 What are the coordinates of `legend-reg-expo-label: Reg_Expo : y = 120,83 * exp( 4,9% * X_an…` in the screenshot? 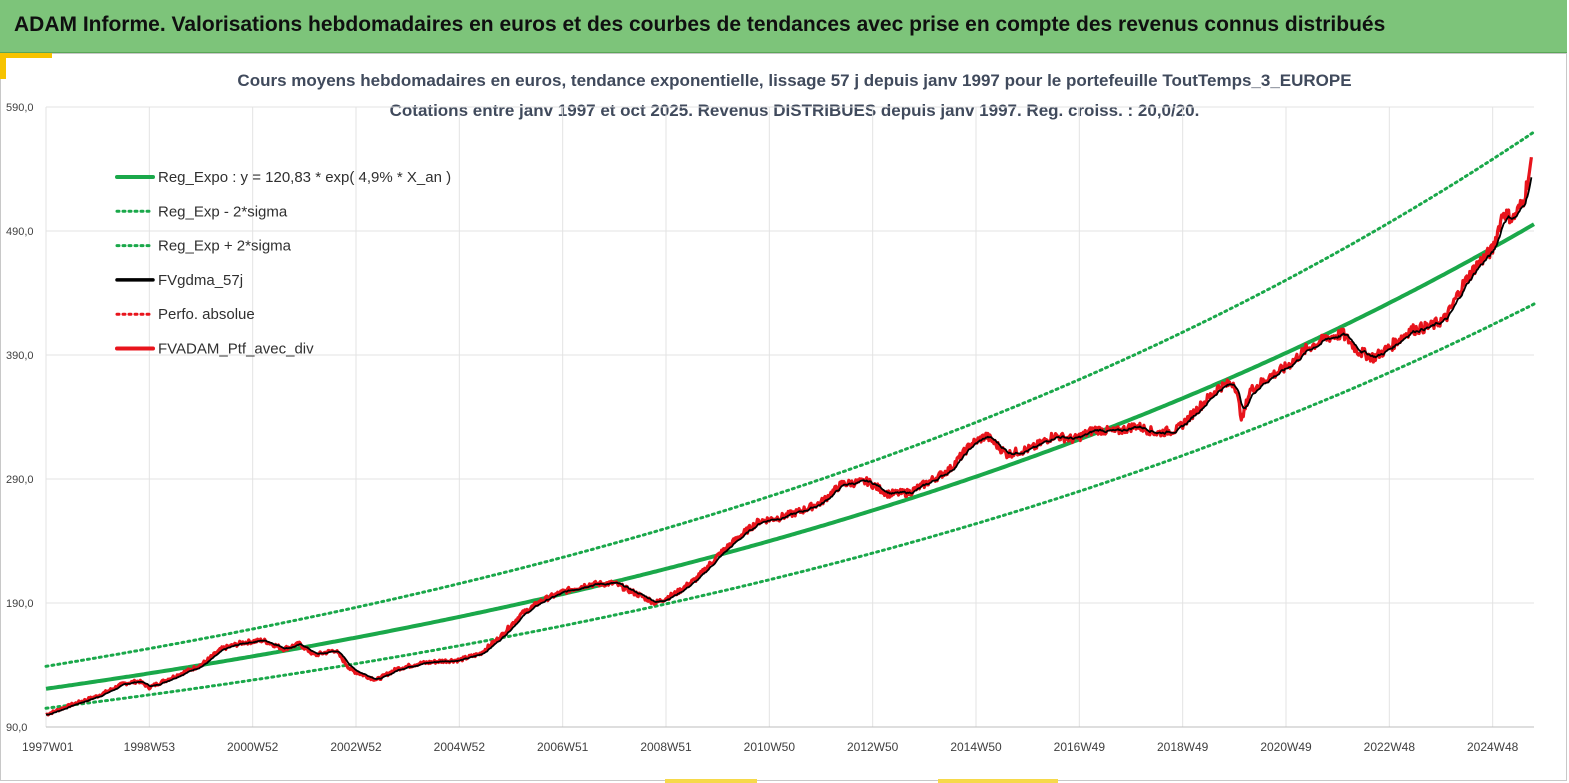 It's located at (304, 177).